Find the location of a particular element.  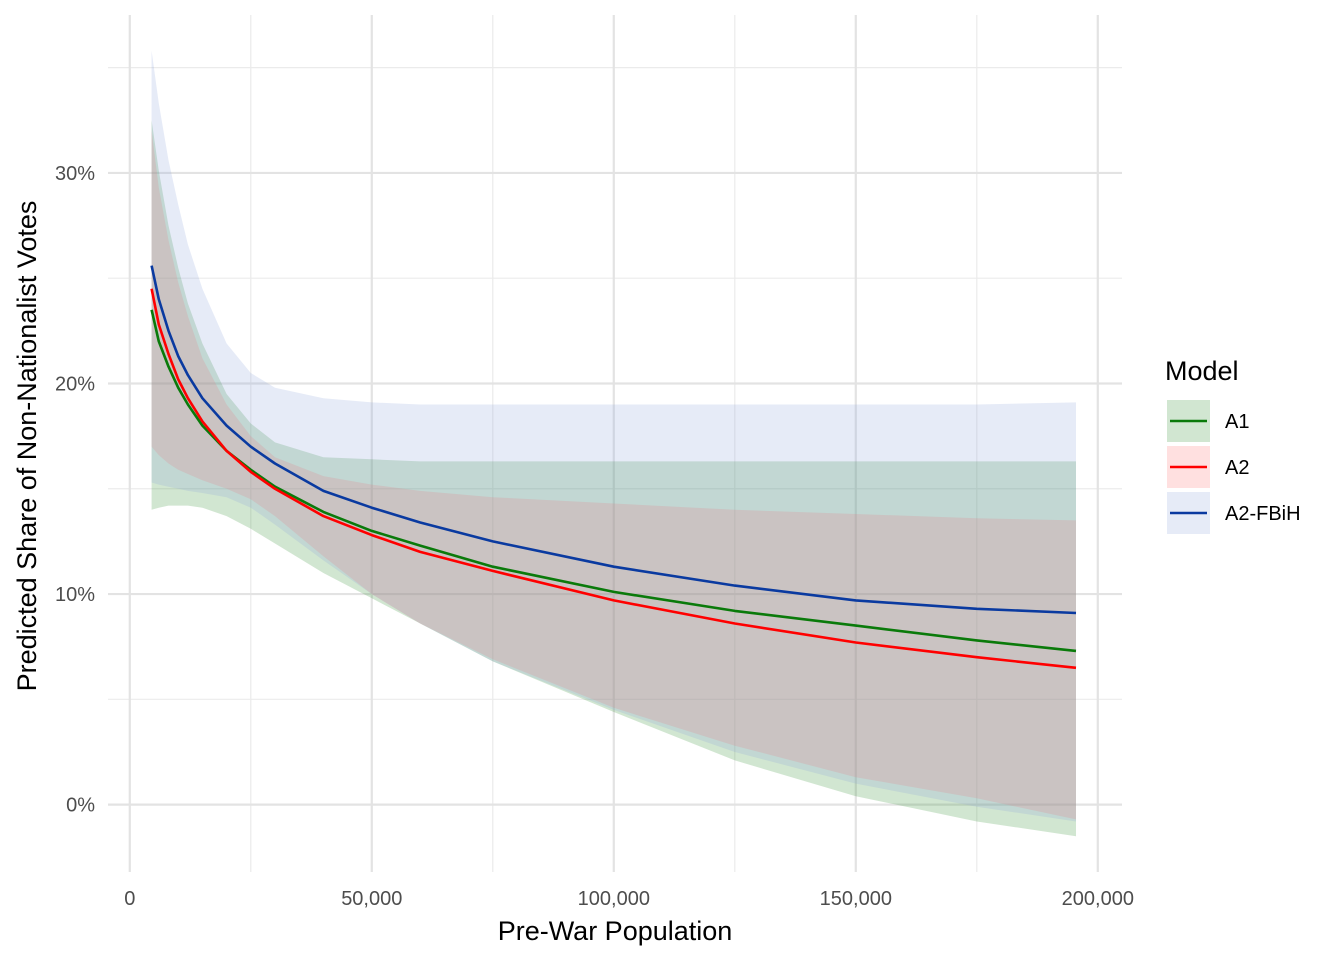

x-tick-label: 0 is located at coordinates (129, 899).